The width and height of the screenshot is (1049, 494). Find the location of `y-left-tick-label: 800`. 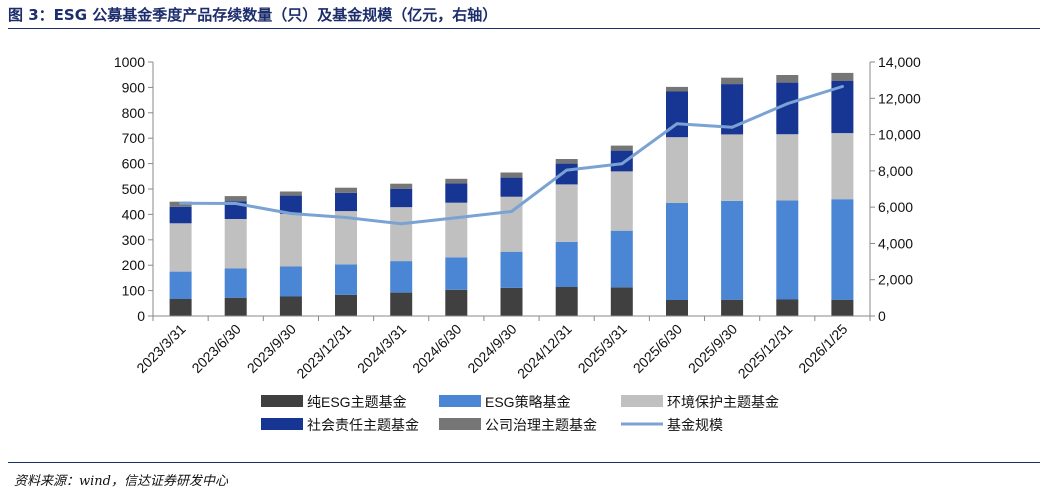

y-left-tick-label: 800 is located at coordinates (134, 113).